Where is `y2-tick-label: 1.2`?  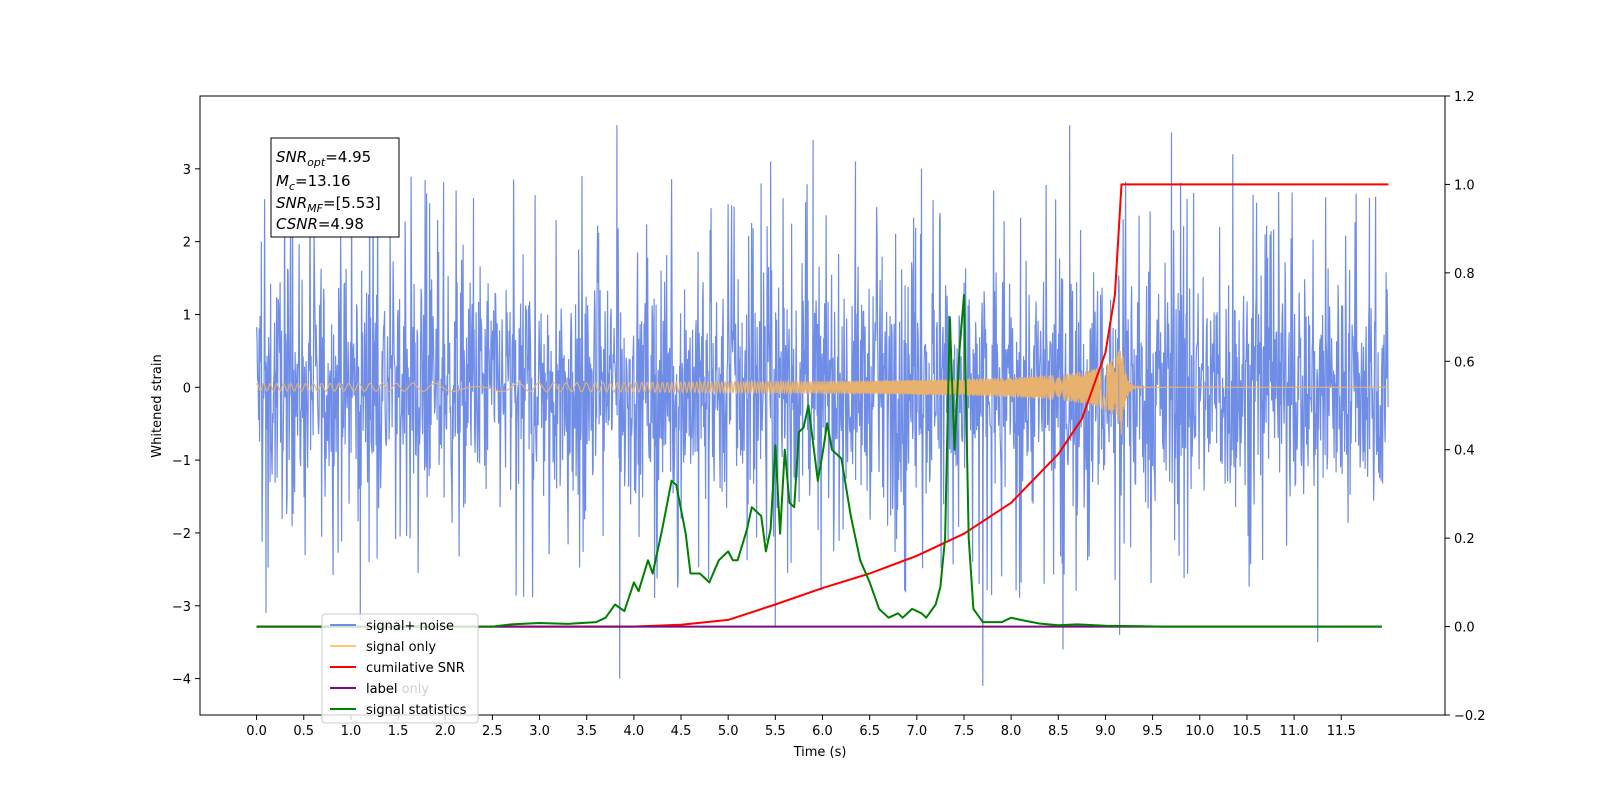 y2-tick-label: 1.2 is located at coordinates (1464, 97).